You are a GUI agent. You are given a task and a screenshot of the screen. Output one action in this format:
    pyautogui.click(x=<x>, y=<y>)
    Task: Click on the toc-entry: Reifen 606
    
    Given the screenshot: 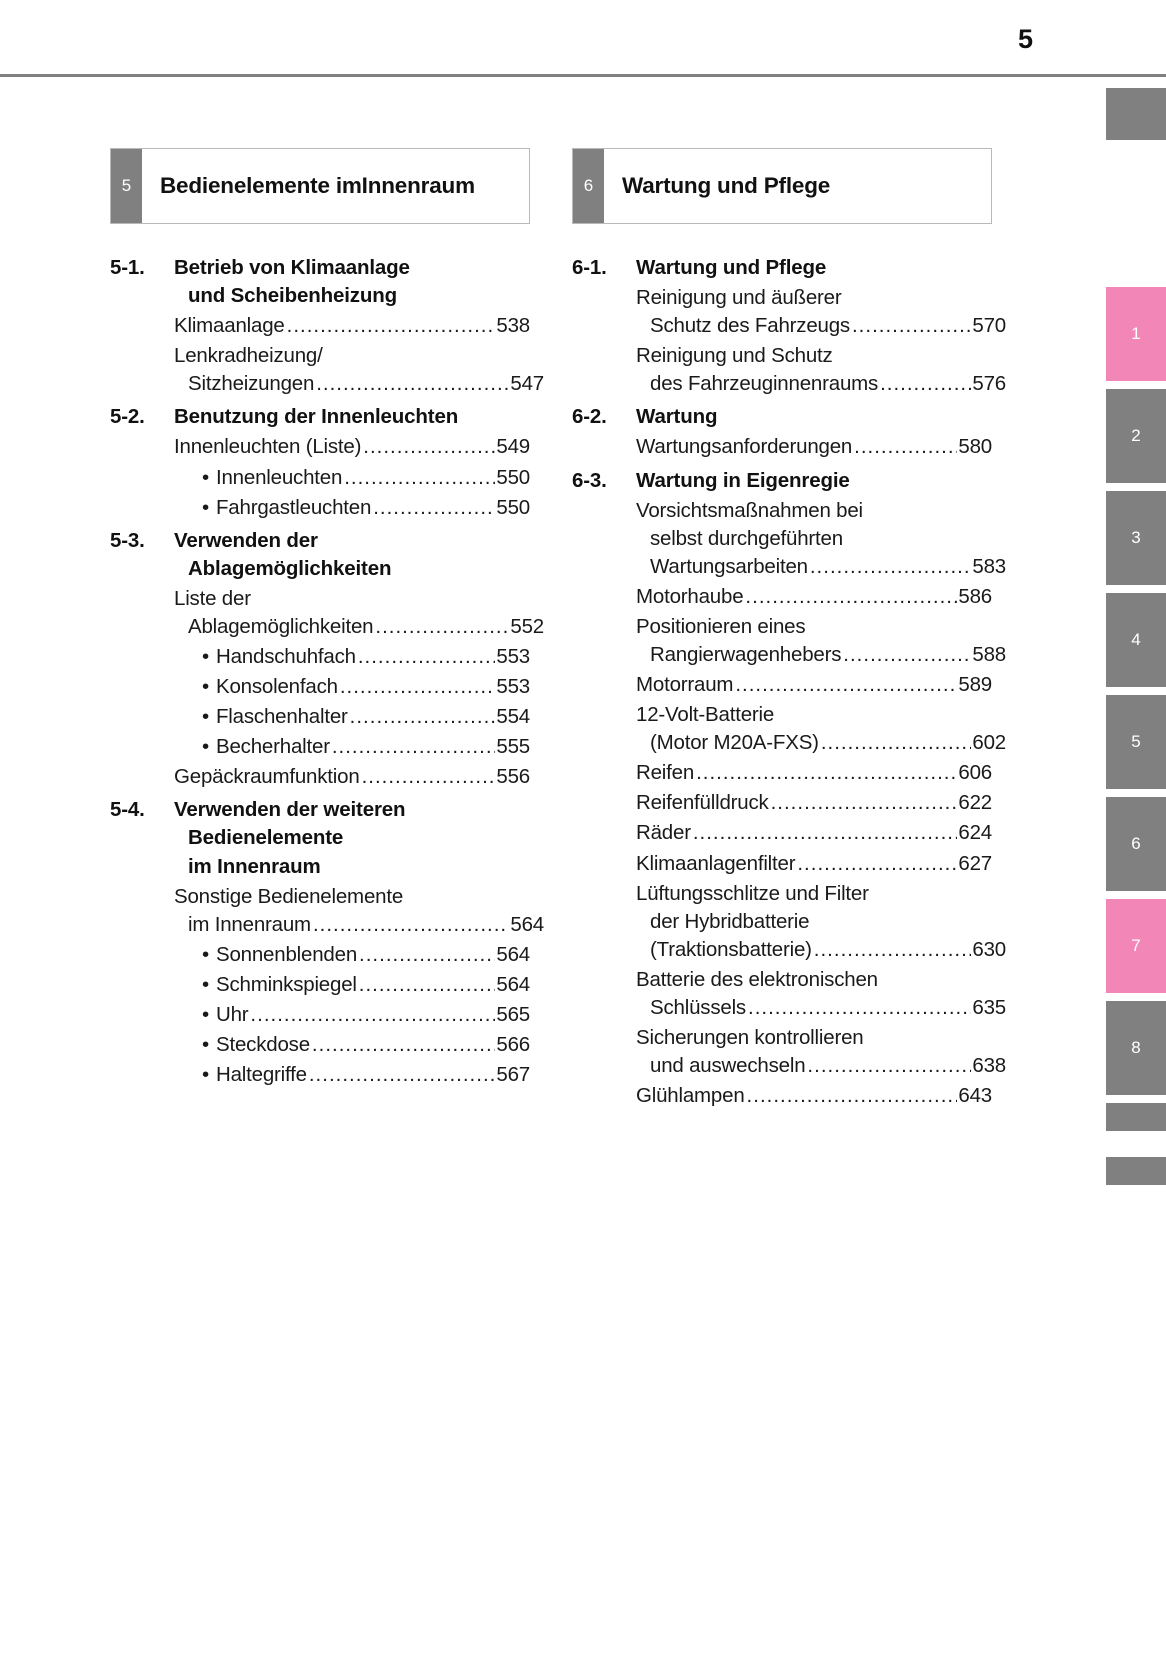 What is the action you would take?
    pyautogui.click(x=814, y=773)
    